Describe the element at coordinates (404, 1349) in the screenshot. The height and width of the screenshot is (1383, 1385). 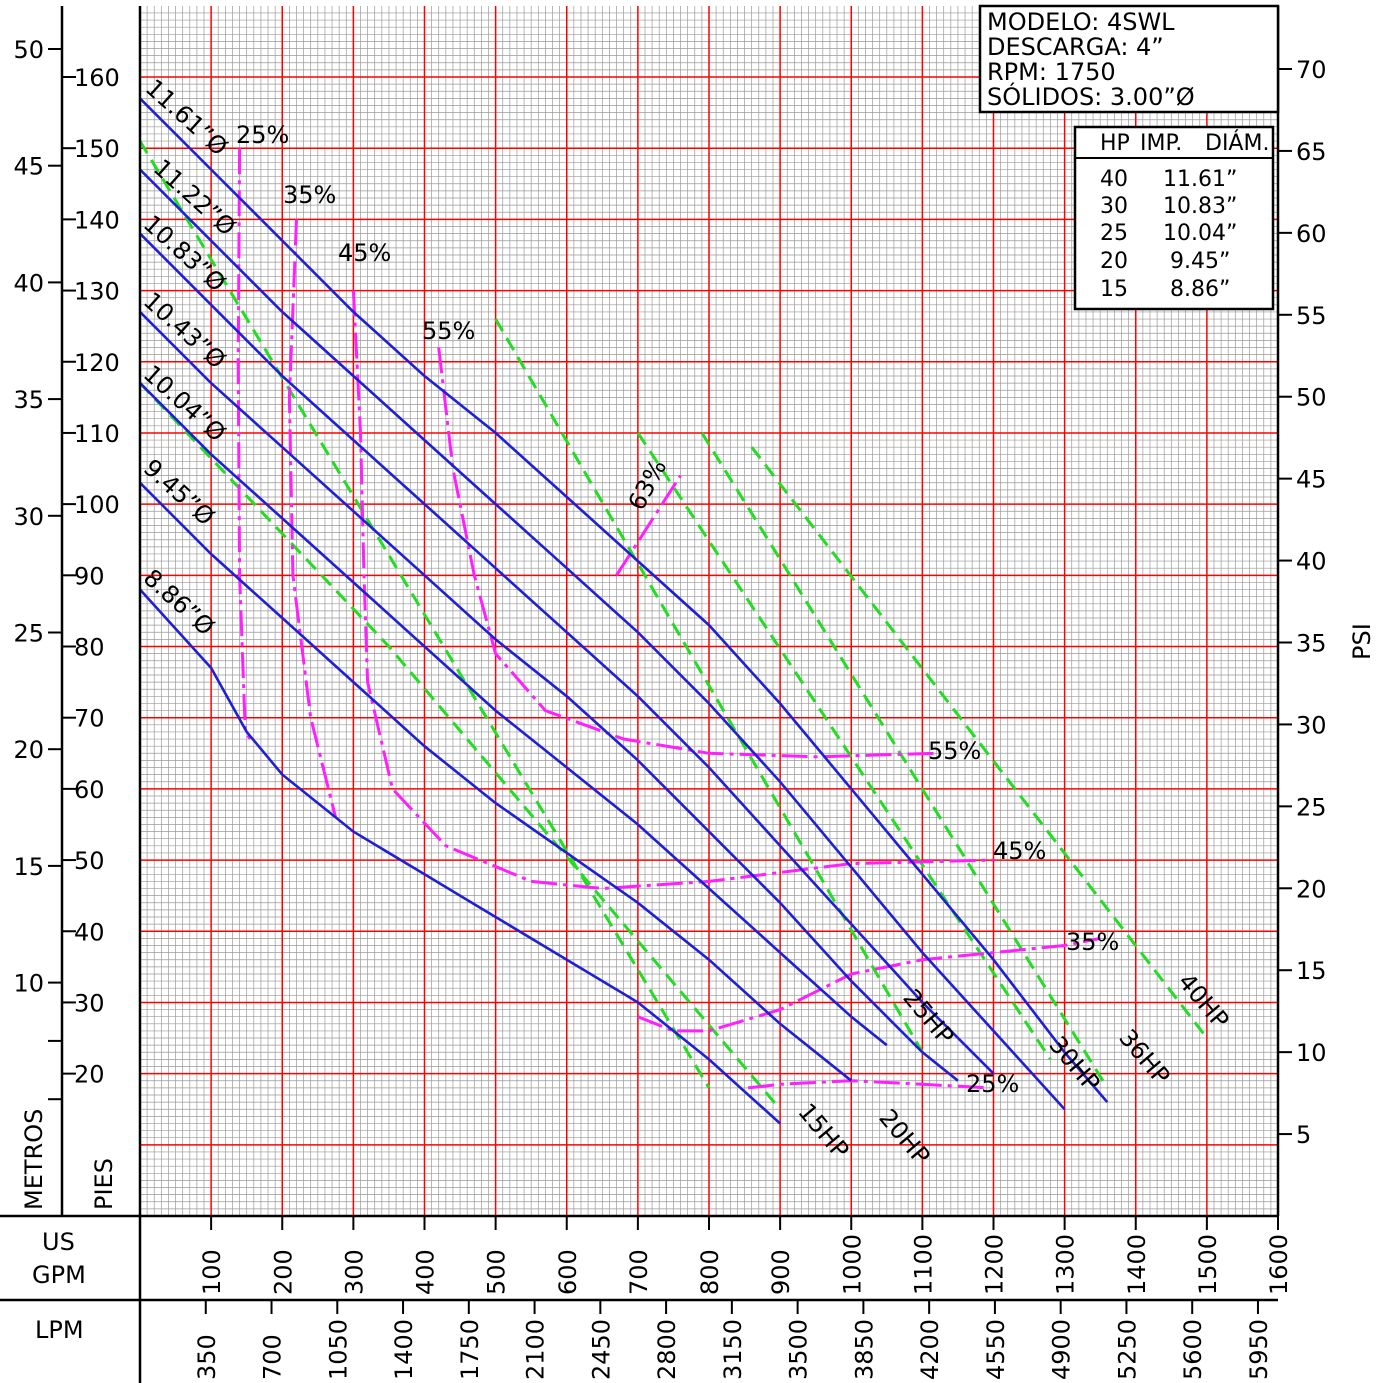
I see `lpm-tick-label: 1400` at that location.